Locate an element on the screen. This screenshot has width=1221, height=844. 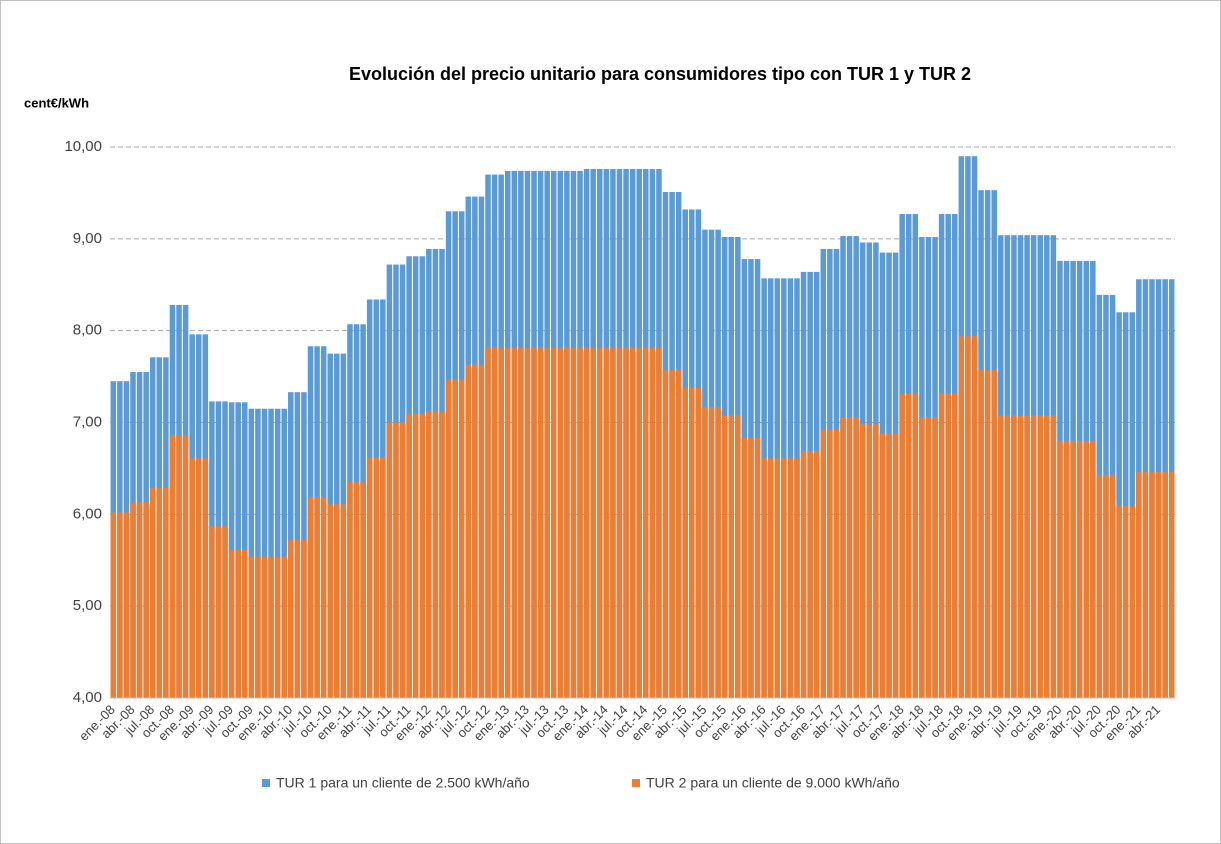
y-tick-label: 9,00 is located at coordinates (87, 238).